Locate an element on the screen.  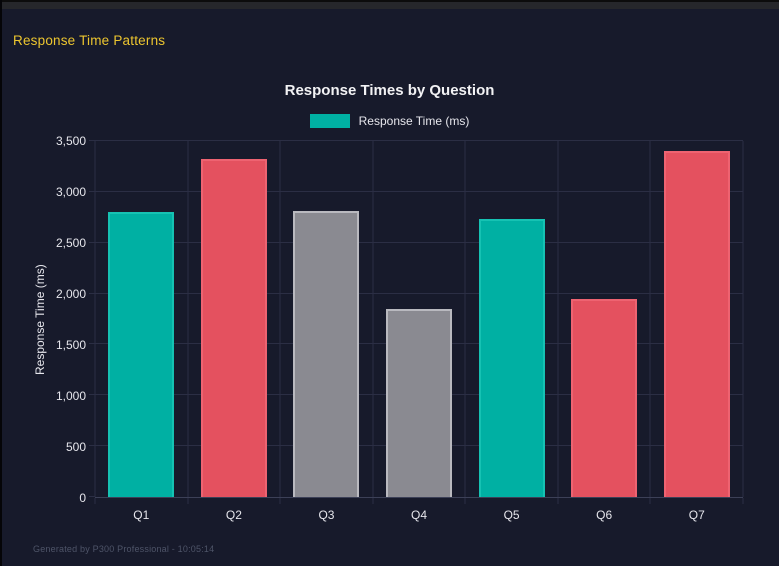
bar-q6 is located at coordinates (604, 397).